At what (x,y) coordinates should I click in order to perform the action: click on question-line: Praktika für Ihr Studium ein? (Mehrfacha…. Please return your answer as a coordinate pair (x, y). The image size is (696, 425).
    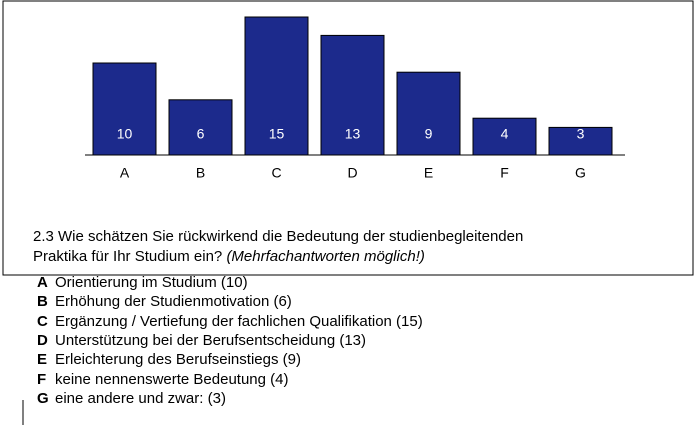
    Looking at the image, I should click on (229, 256).